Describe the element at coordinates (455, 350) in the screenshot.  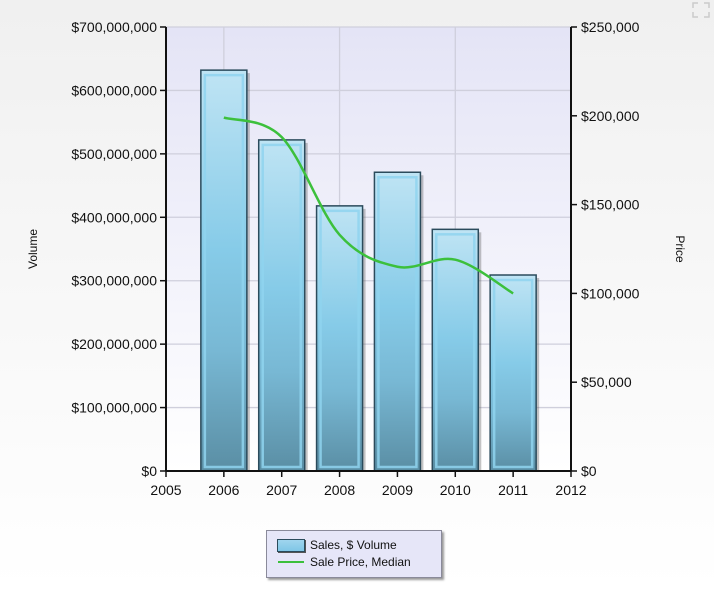
I see `bar-2010` at that location.